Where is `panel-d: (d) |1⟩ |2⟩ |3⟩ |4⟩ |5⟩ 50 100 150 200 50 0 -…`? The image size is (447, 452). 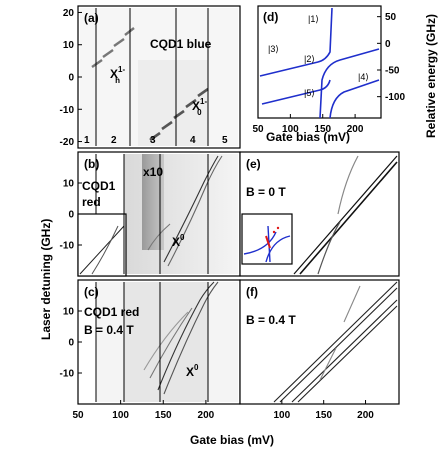 panel-d: (d) |1⟩ |2⟩ |3⟩ |4⟩ |5⟩ 50 100 150 200 50 0 -… is located at coordinates (345, 74).